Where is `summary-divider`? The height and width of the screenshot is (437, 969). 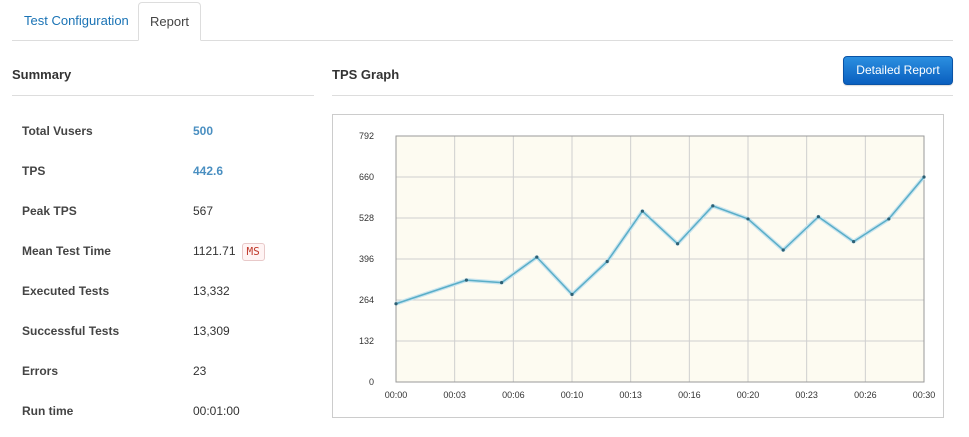
summary-divider is located at coordinates (163, 95).